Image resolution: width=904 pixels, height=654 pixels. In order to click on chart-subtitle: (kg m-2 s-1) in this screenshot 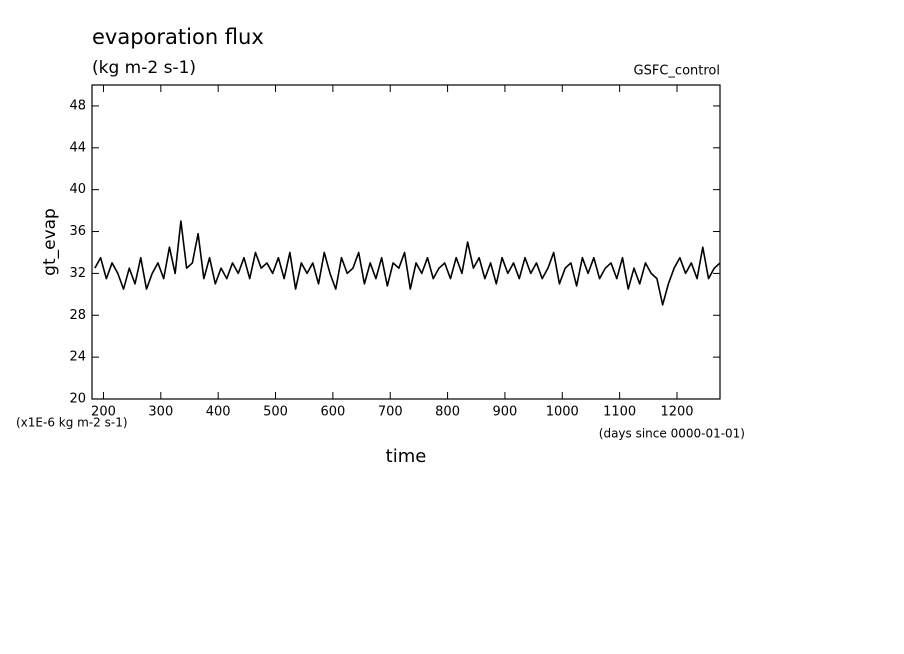, I will do `click(144, 68)`.